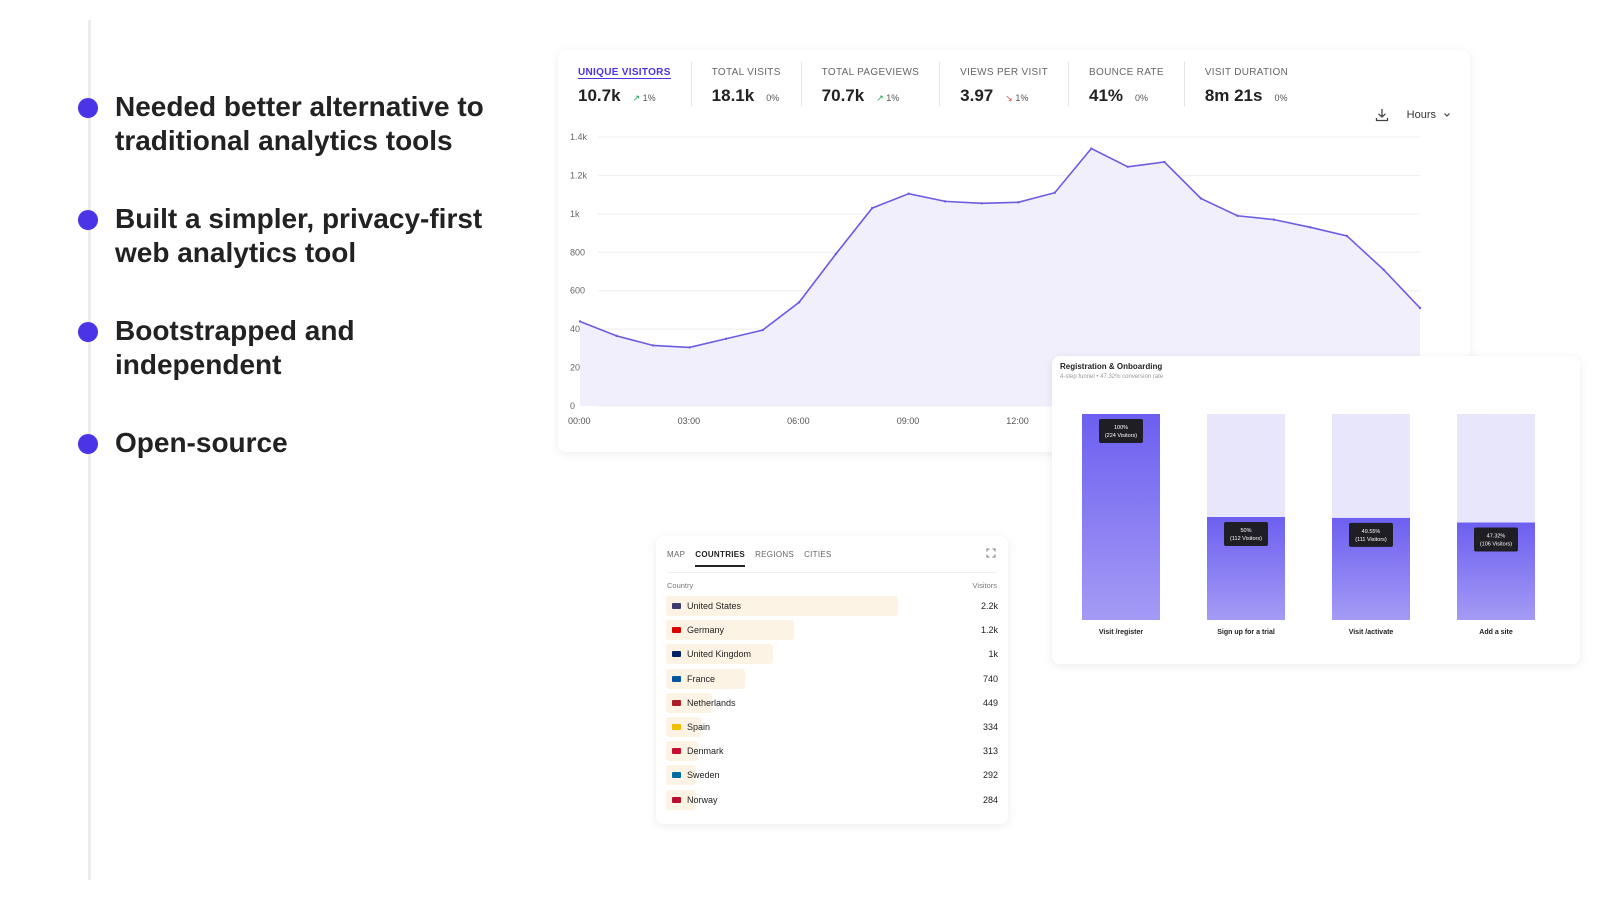  Describe the element at coordinates (832, 775) in the screenshot. I see `country-row: Sweden 292` at that location.